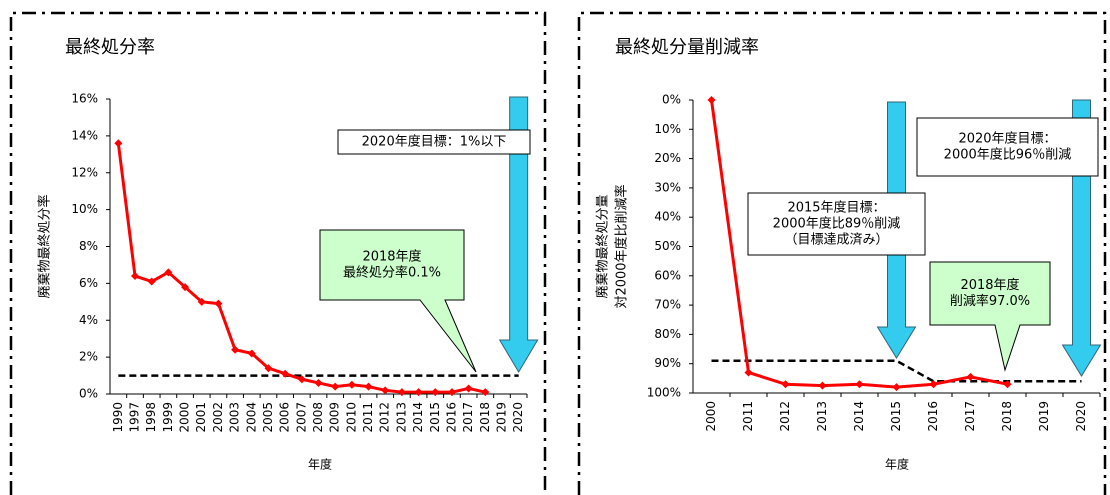  Describe the element at coordinates (1007, 139) in the screenshot. I see `annotation-text: 2020年度目標：` at that location.